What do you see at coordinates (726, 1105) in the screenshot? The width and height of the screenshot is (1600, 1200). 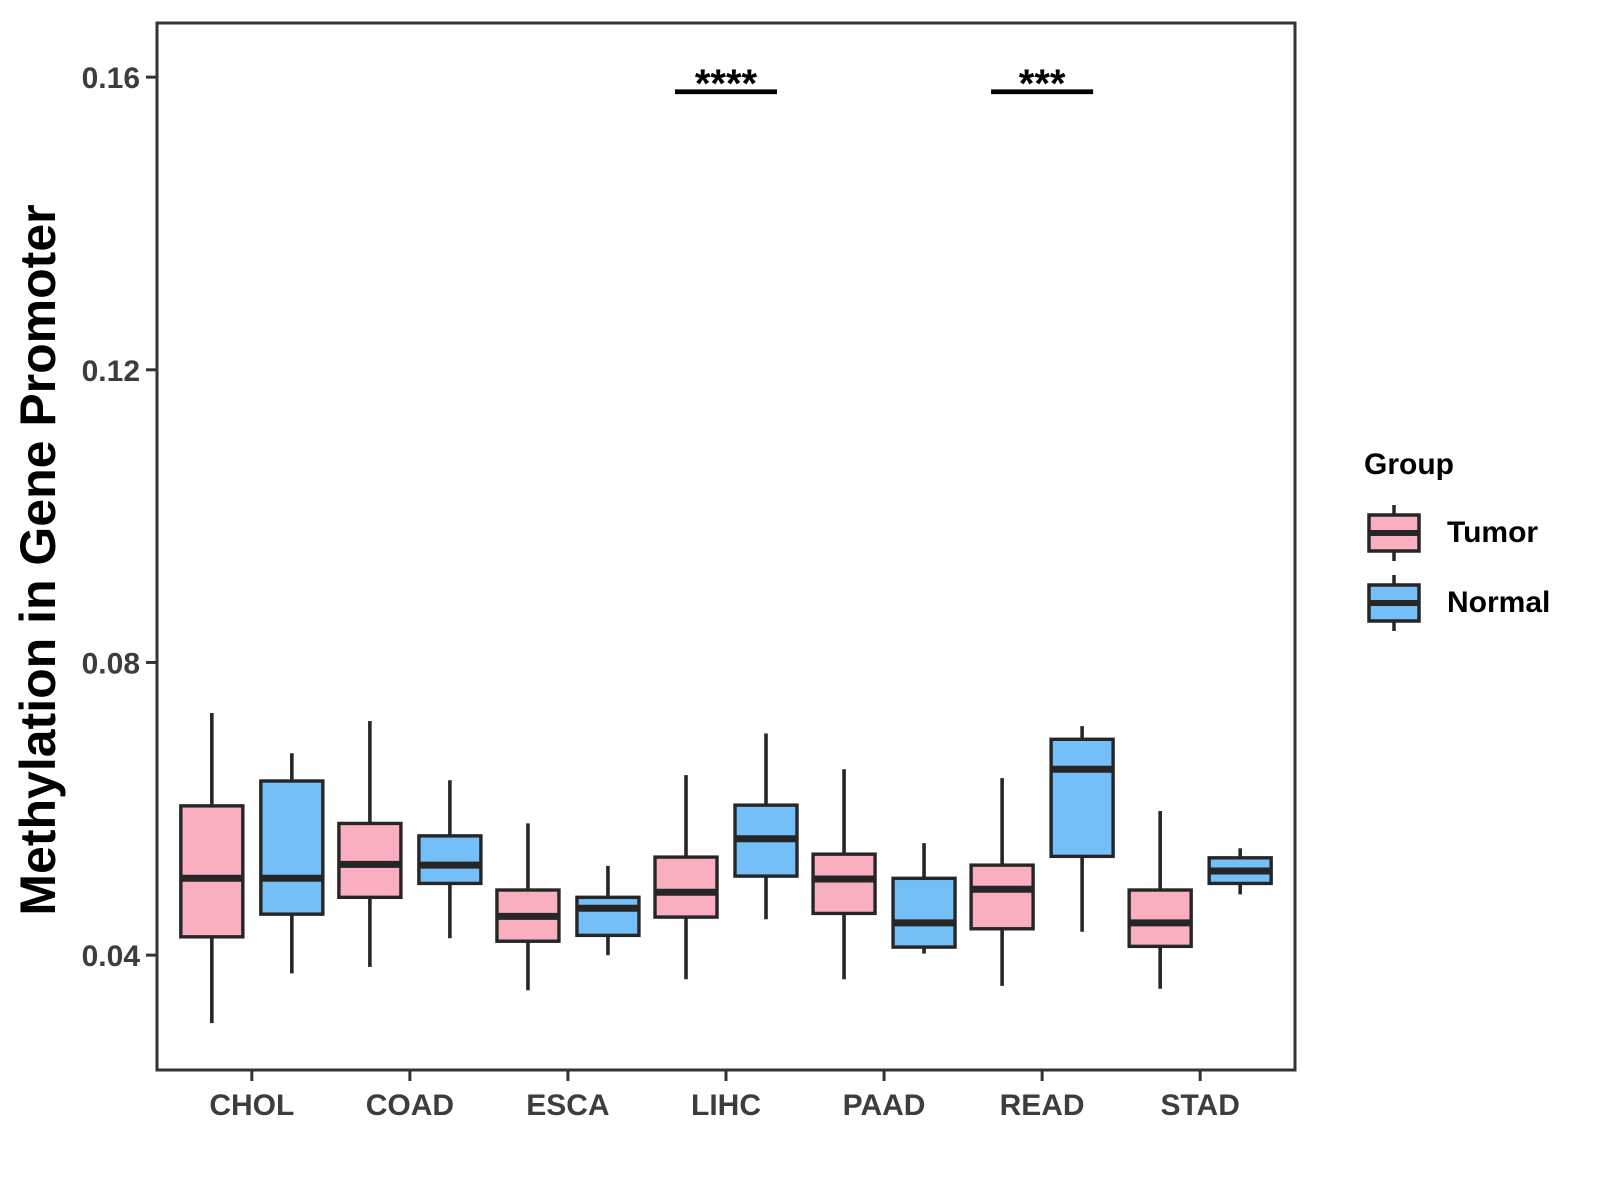 I see `x-tick-label-LIHC: LIHC` at bounding box center [726, 1105].